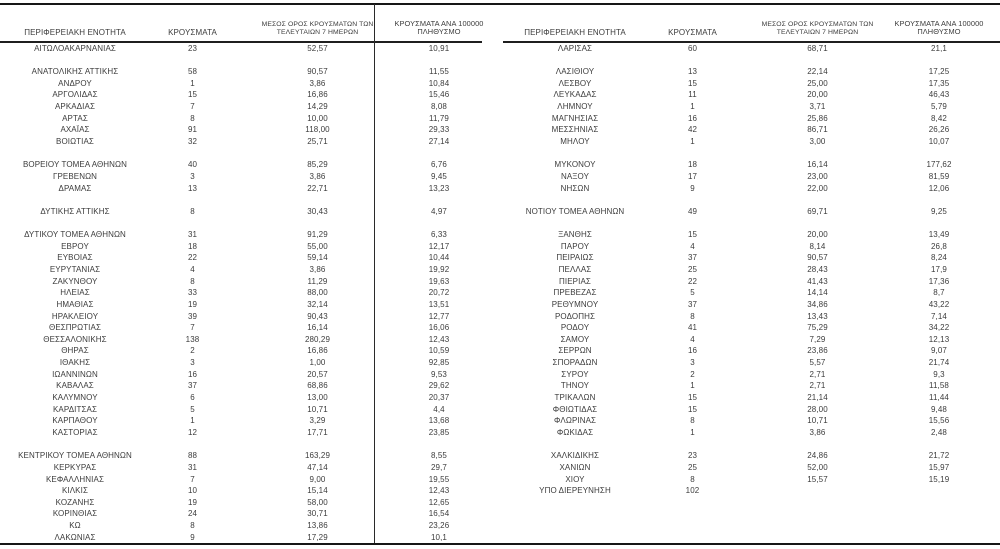  I want to click on table-row: ΛΕΣΒΟΥ 15 25,00 17,35, so click(750, 83).